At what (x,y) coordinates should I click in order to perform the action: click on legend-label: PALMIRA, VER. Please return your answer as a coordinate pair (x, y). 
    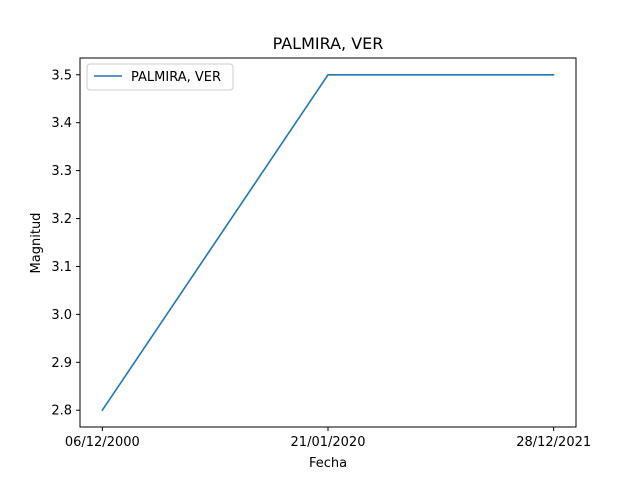
    Looking at the image, I should click on (176, 77).